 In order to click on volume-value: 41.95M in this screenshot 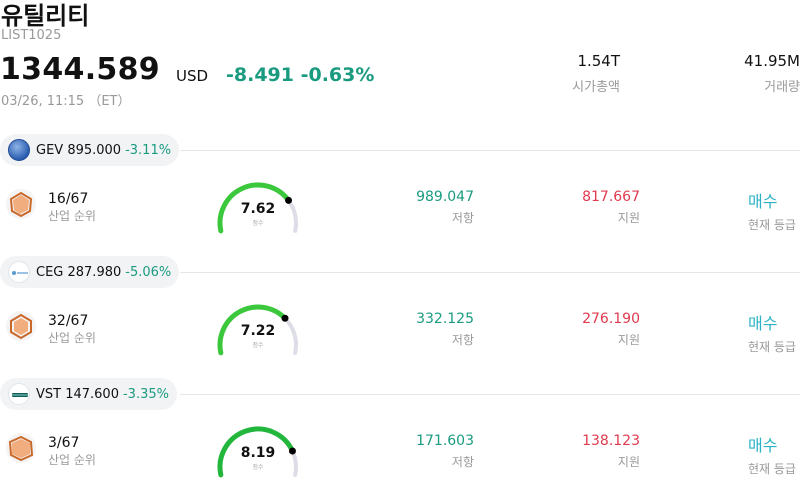, I will do `click(772, 61)`.